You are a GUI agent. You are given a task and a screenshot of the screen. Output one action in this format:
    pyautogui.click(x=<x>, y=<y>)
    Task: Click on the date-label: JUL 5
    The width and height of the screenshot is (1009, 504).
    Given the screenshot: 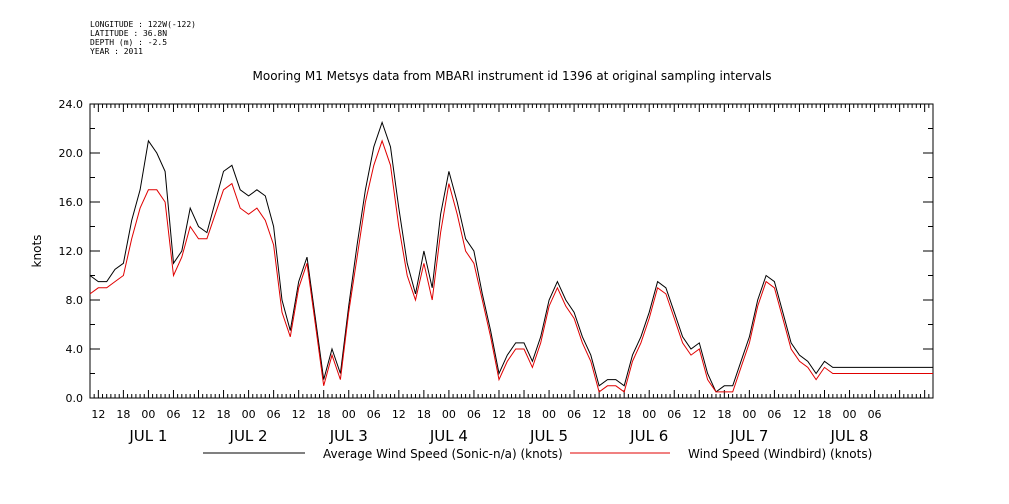 What is the action you would take?
    pyautogui.click(x=548, y=436)
    